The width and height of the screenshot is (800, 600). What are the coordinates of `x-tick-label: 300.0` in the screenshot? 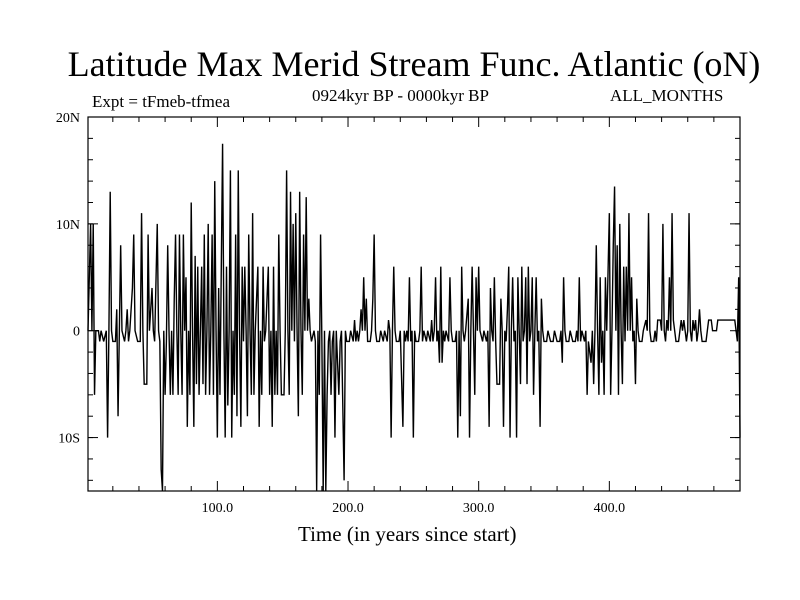 It's located at (479, 508).